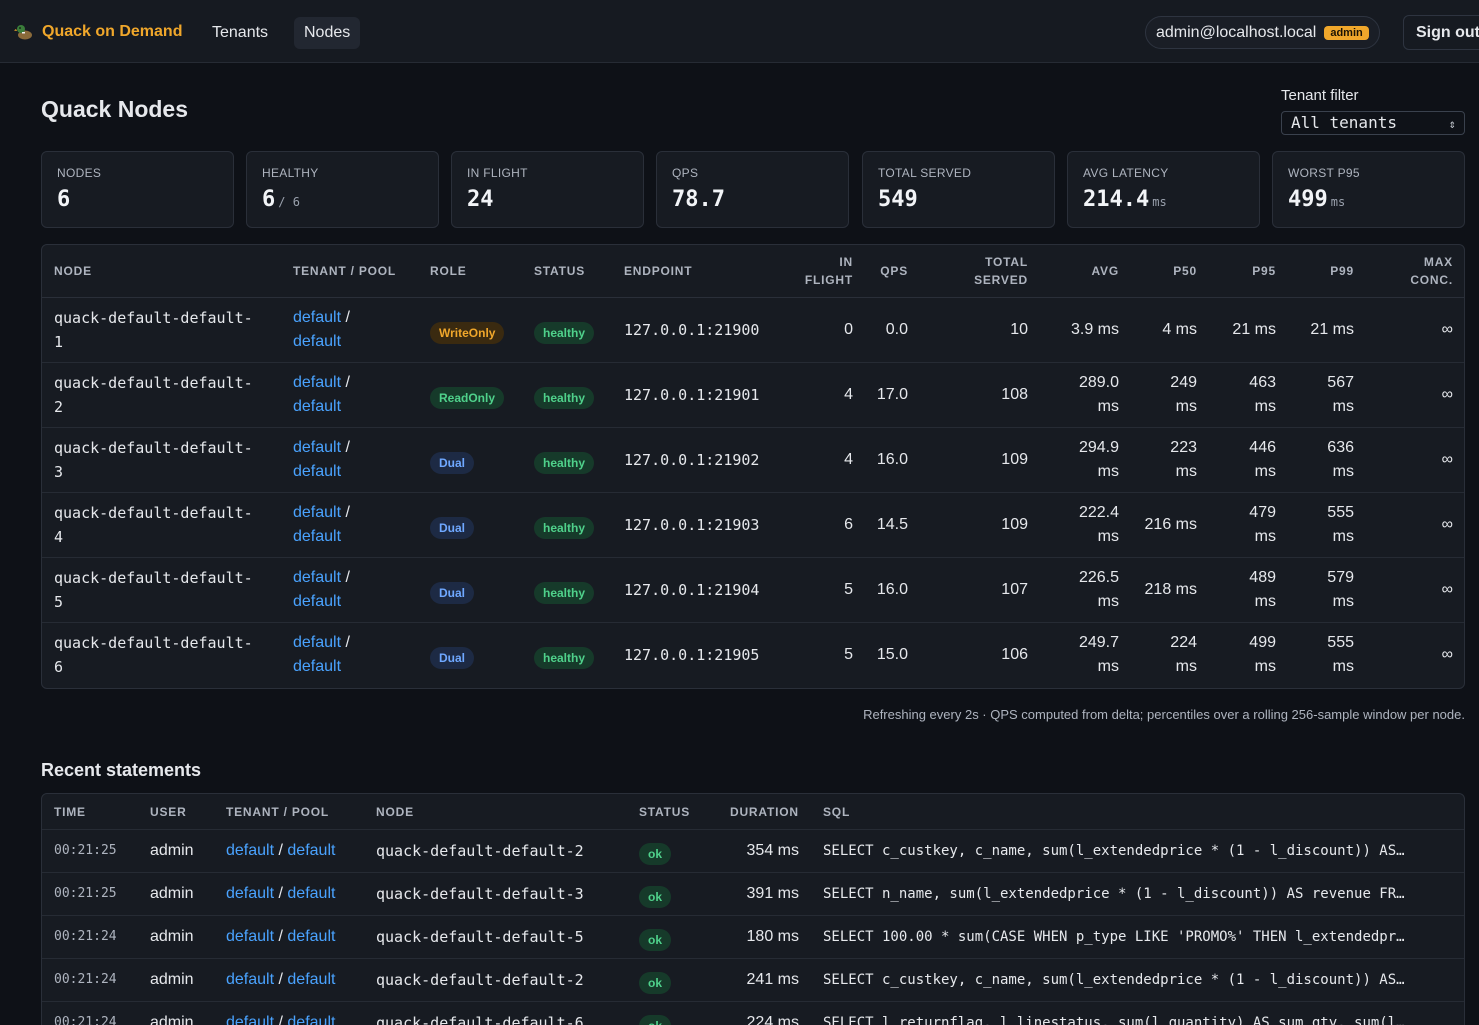 The image size is (1479, 1025). I want to click on avg-latency: 289.0 ms, so click(1098, 394).